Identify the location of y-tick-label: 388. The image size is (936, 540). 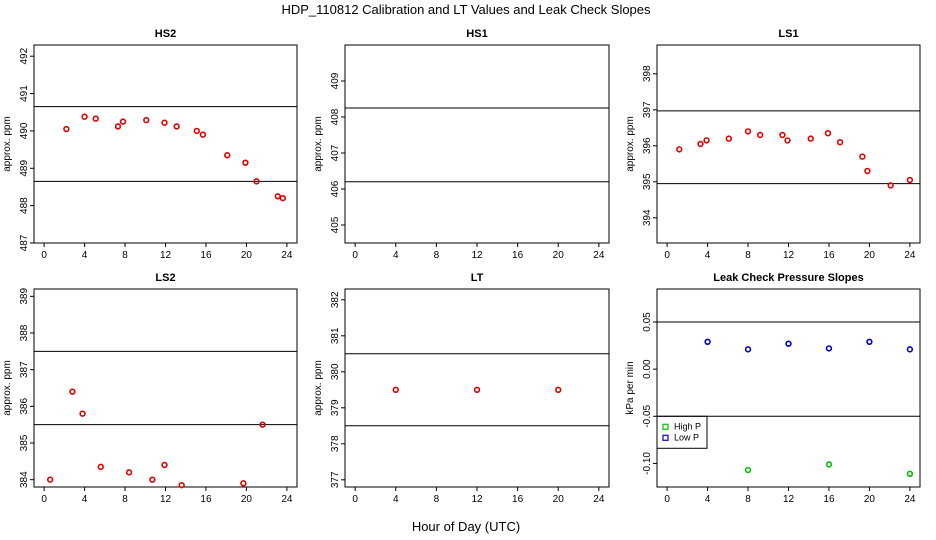
(24, 332).